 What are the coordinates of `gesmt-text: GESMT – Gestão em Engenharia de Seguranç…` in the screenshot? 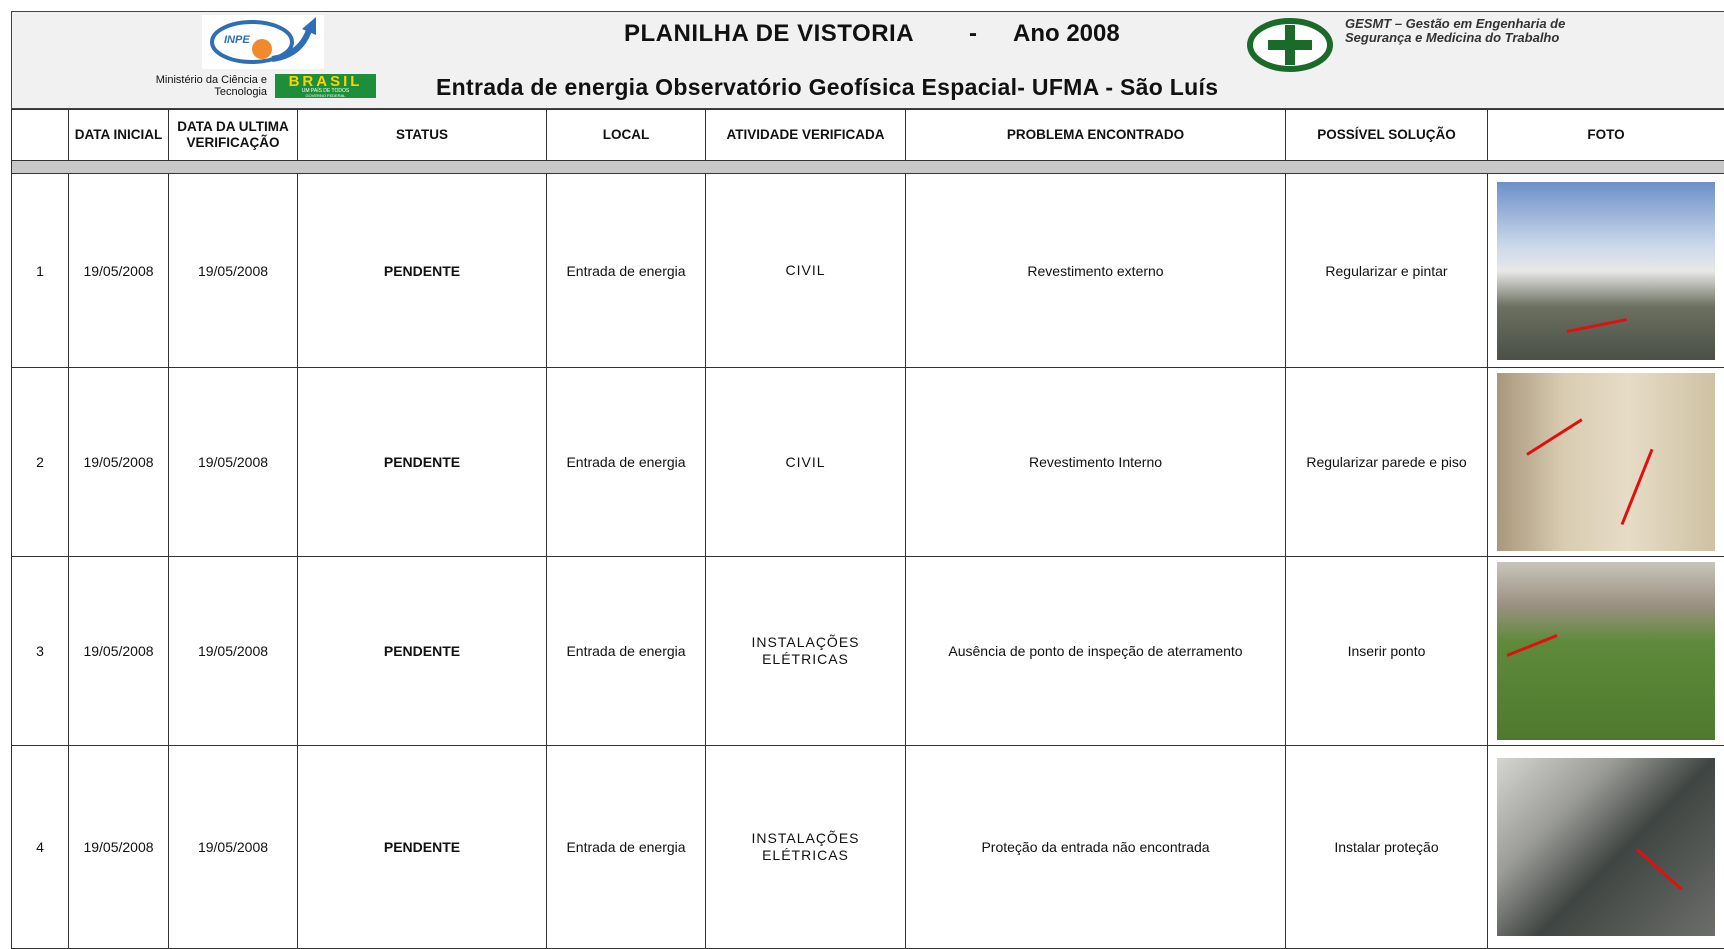 It's located at (1490, 31).